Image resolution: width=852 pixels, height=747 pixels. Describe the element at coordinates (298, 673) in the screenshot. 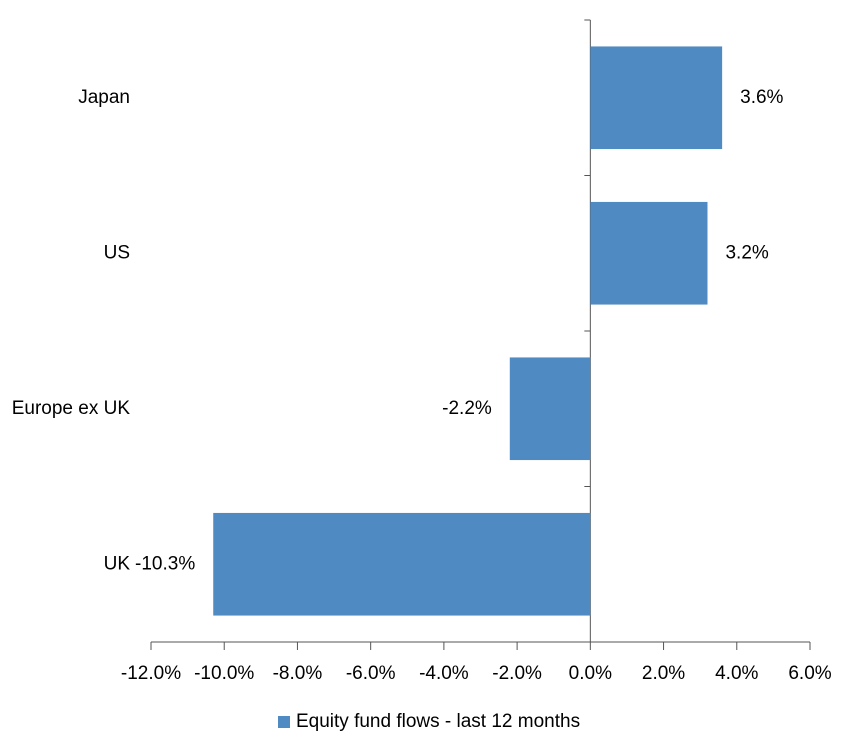

I see `x-tick-label: -8.0%` at that location.